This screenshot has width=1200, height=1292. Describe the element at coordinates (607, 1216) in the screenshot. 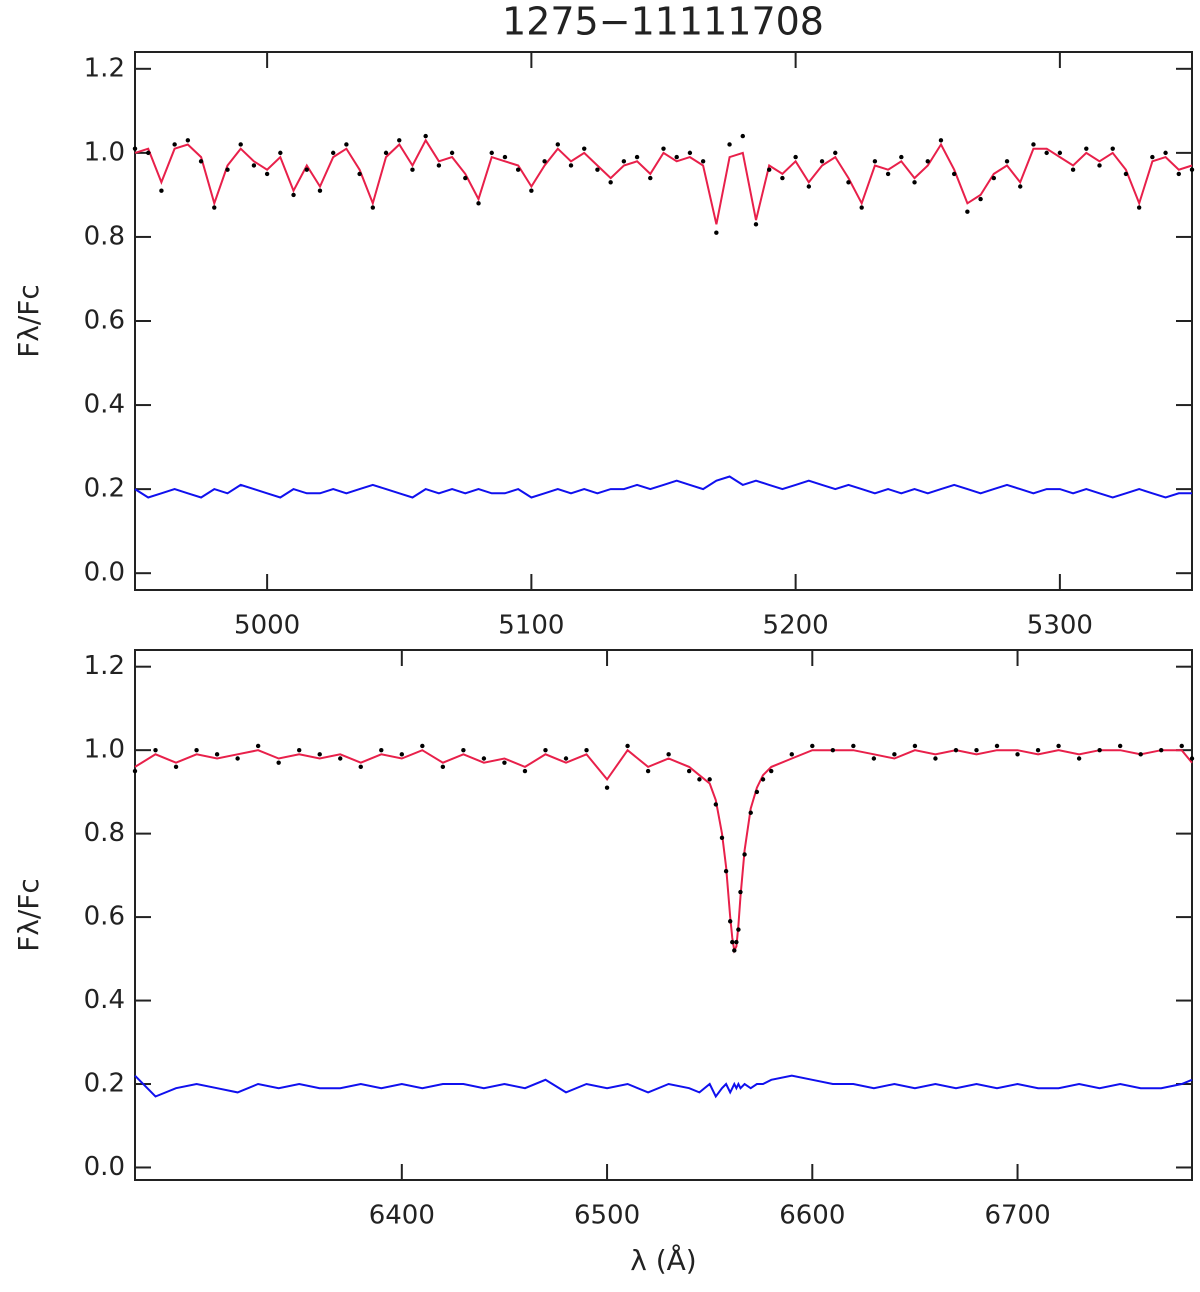

I see `x-tick-label: 6500` at that location.